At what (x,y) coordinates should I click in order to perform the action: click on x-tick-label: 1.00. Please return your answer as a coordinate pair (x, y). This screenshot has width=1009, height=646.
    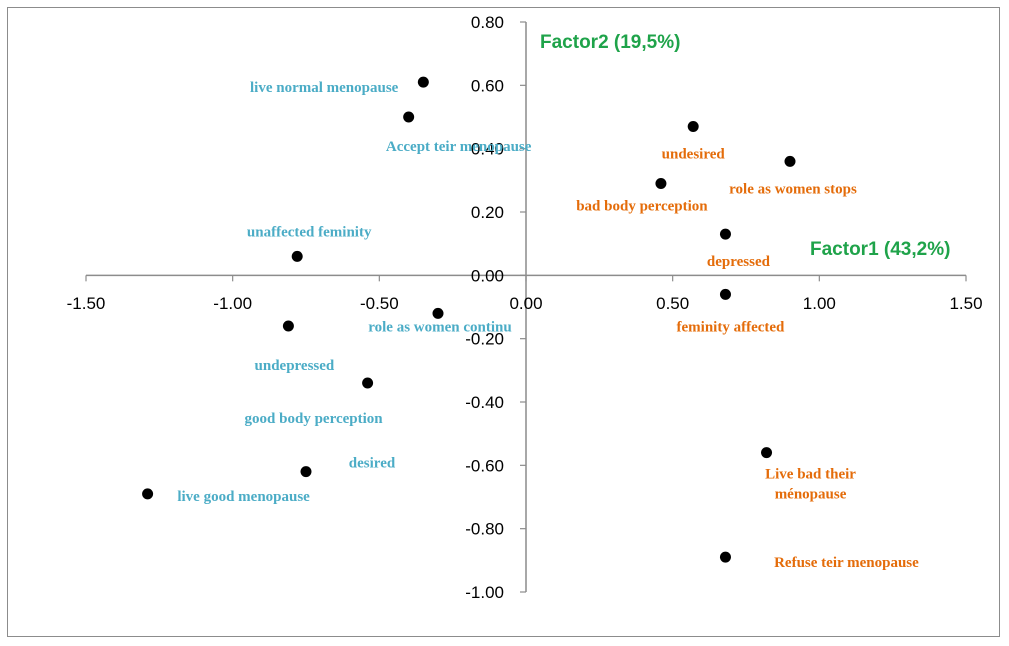
    Looking at the image, I should click on (819, 303).